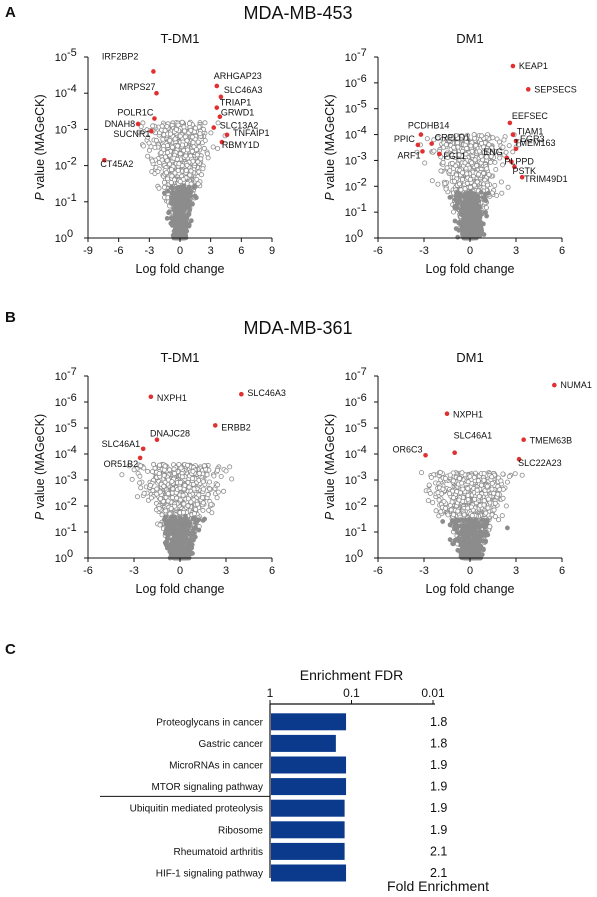 The image size is (597, 897). What do you see at coordinates (72, 53) in the screenshot?
I see `y-tick-exponent: -5` at bounding box center [72, 53].